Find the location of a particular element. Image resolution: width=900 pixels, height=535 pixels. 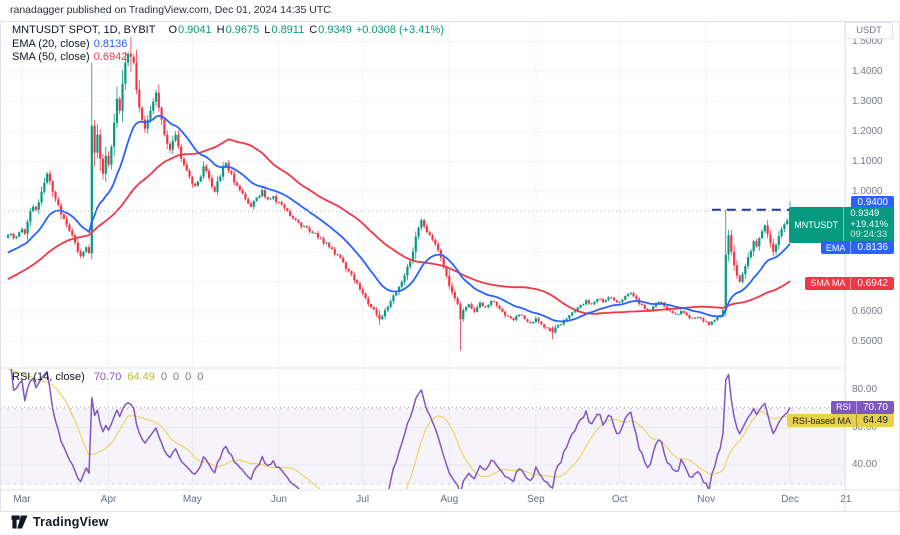

ema-value-tag: EMA 0.8136 is located at coordinates (857, 248).